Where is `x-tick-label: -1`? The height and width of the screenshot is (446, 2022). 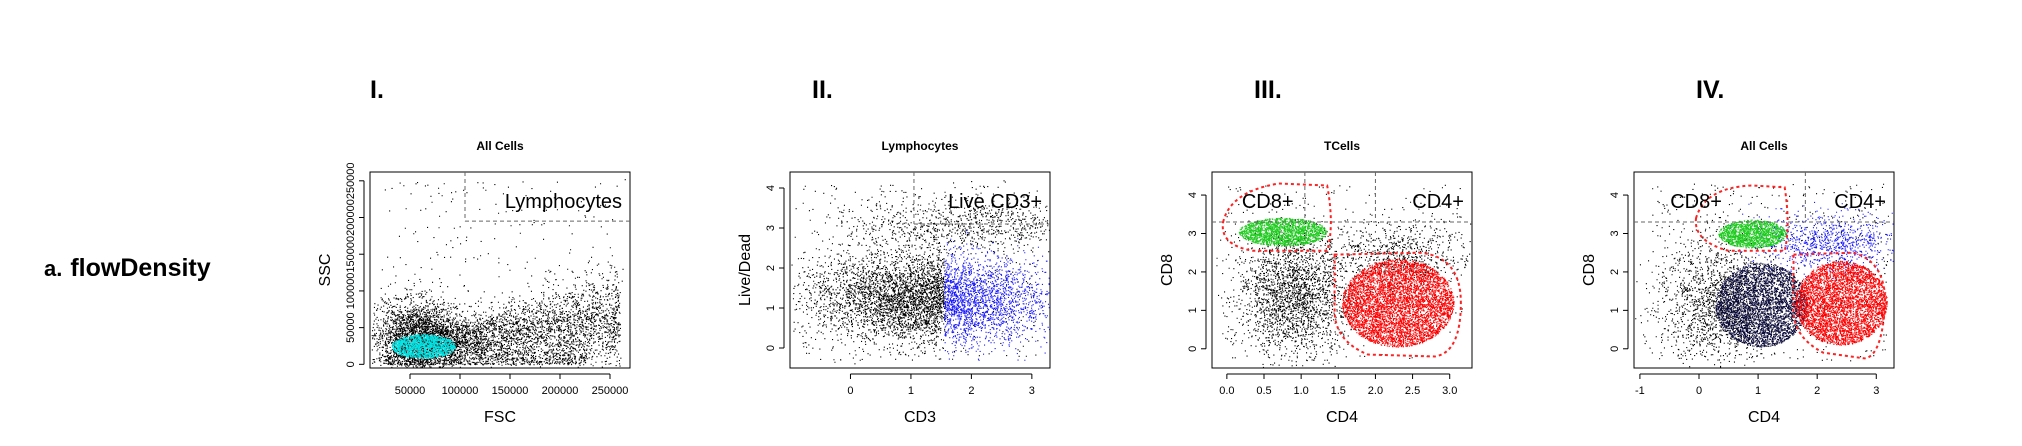 x-tick-label: -1 is located at coordinates (1640, 391).